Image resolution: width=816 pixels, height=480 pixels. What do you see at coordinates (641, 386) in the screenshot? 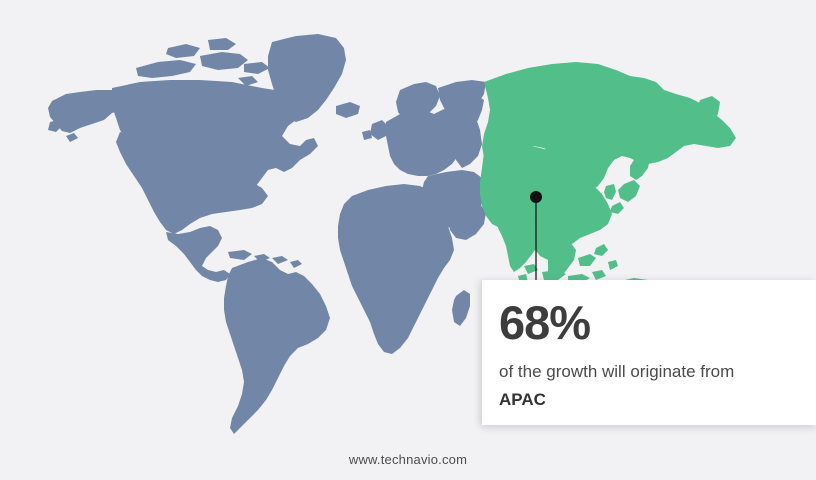
I see `callout-description: of the growth will originate from APAC` at bounding box center [641, 386].